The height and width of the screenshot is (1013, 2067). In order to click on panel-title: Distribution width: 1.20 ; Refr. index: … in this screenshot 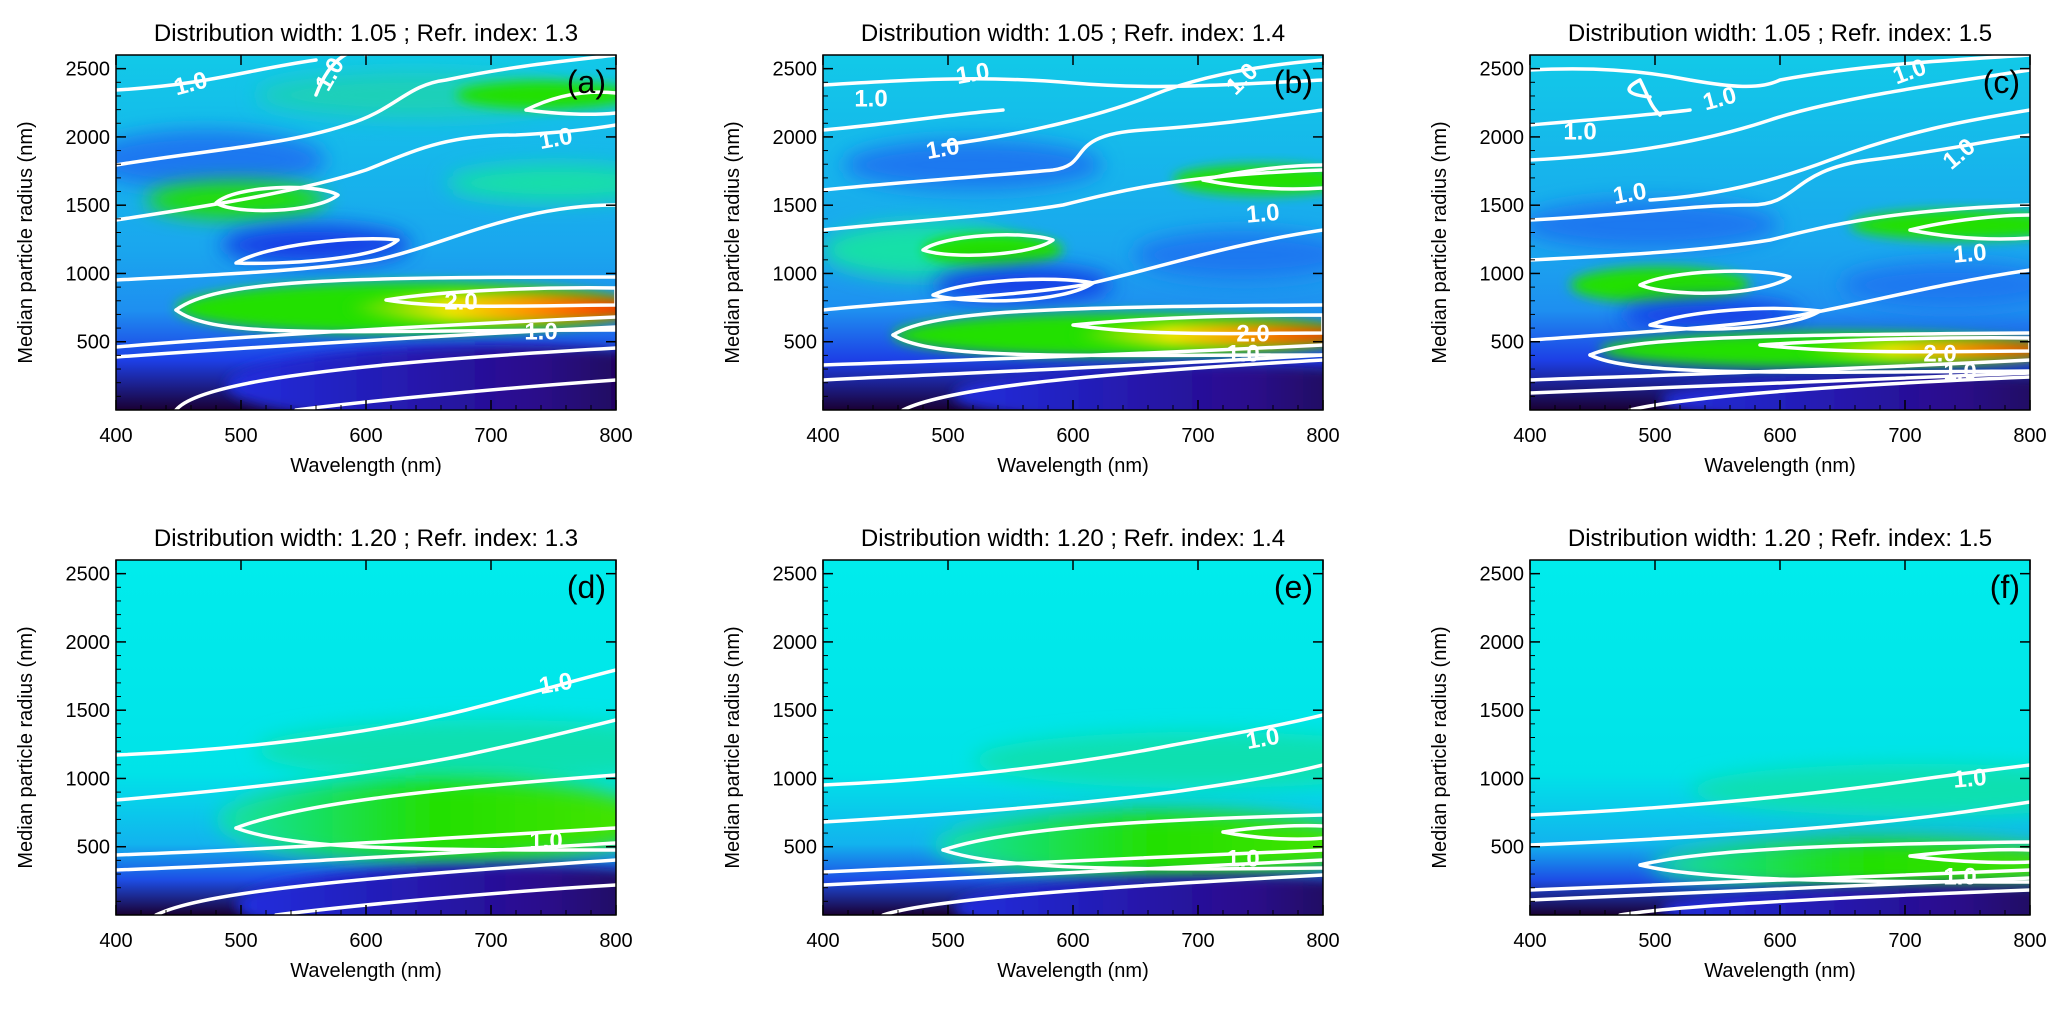, I will do `click(1780, 538)`.